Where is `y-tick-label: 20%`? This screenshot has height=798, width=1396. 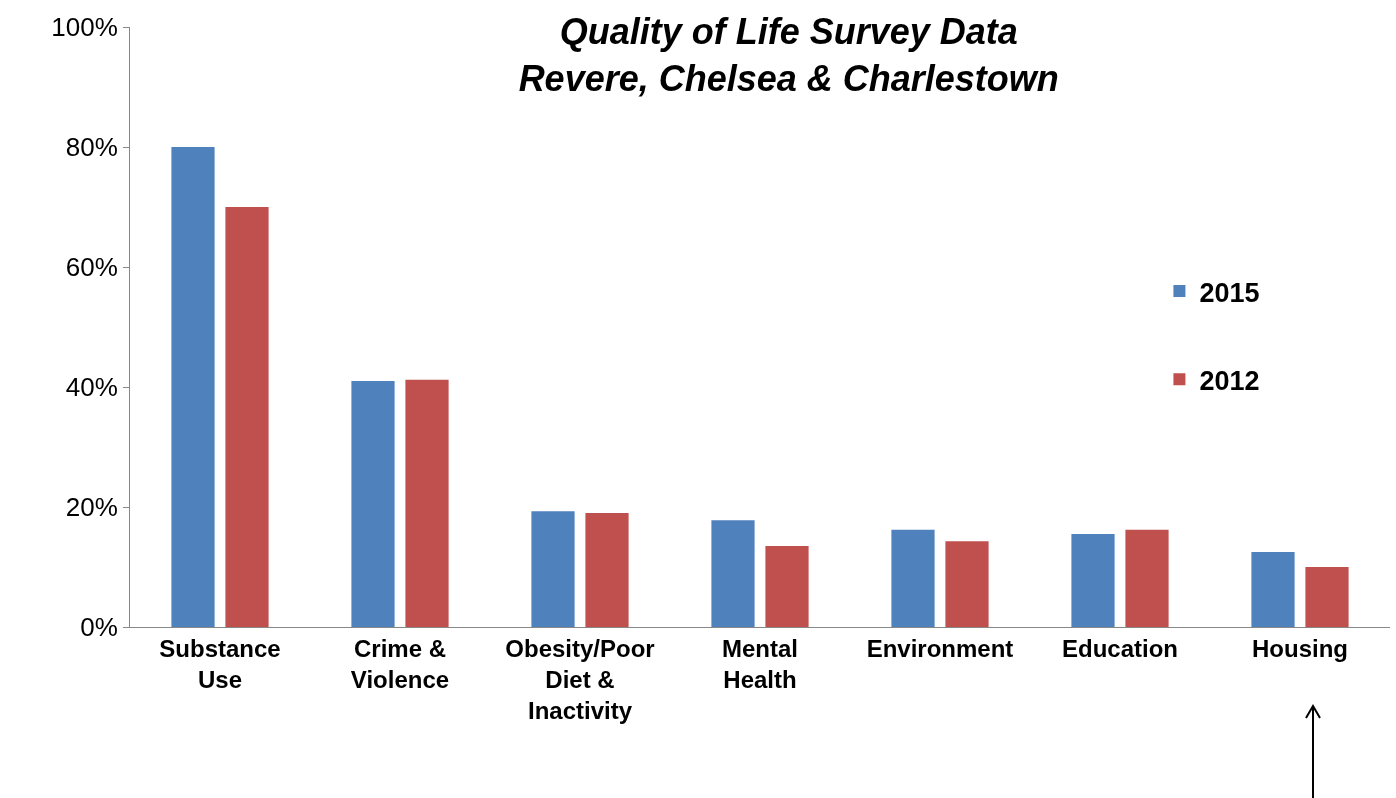 y-tick-label: 20% is located at coordinates (91, 507).